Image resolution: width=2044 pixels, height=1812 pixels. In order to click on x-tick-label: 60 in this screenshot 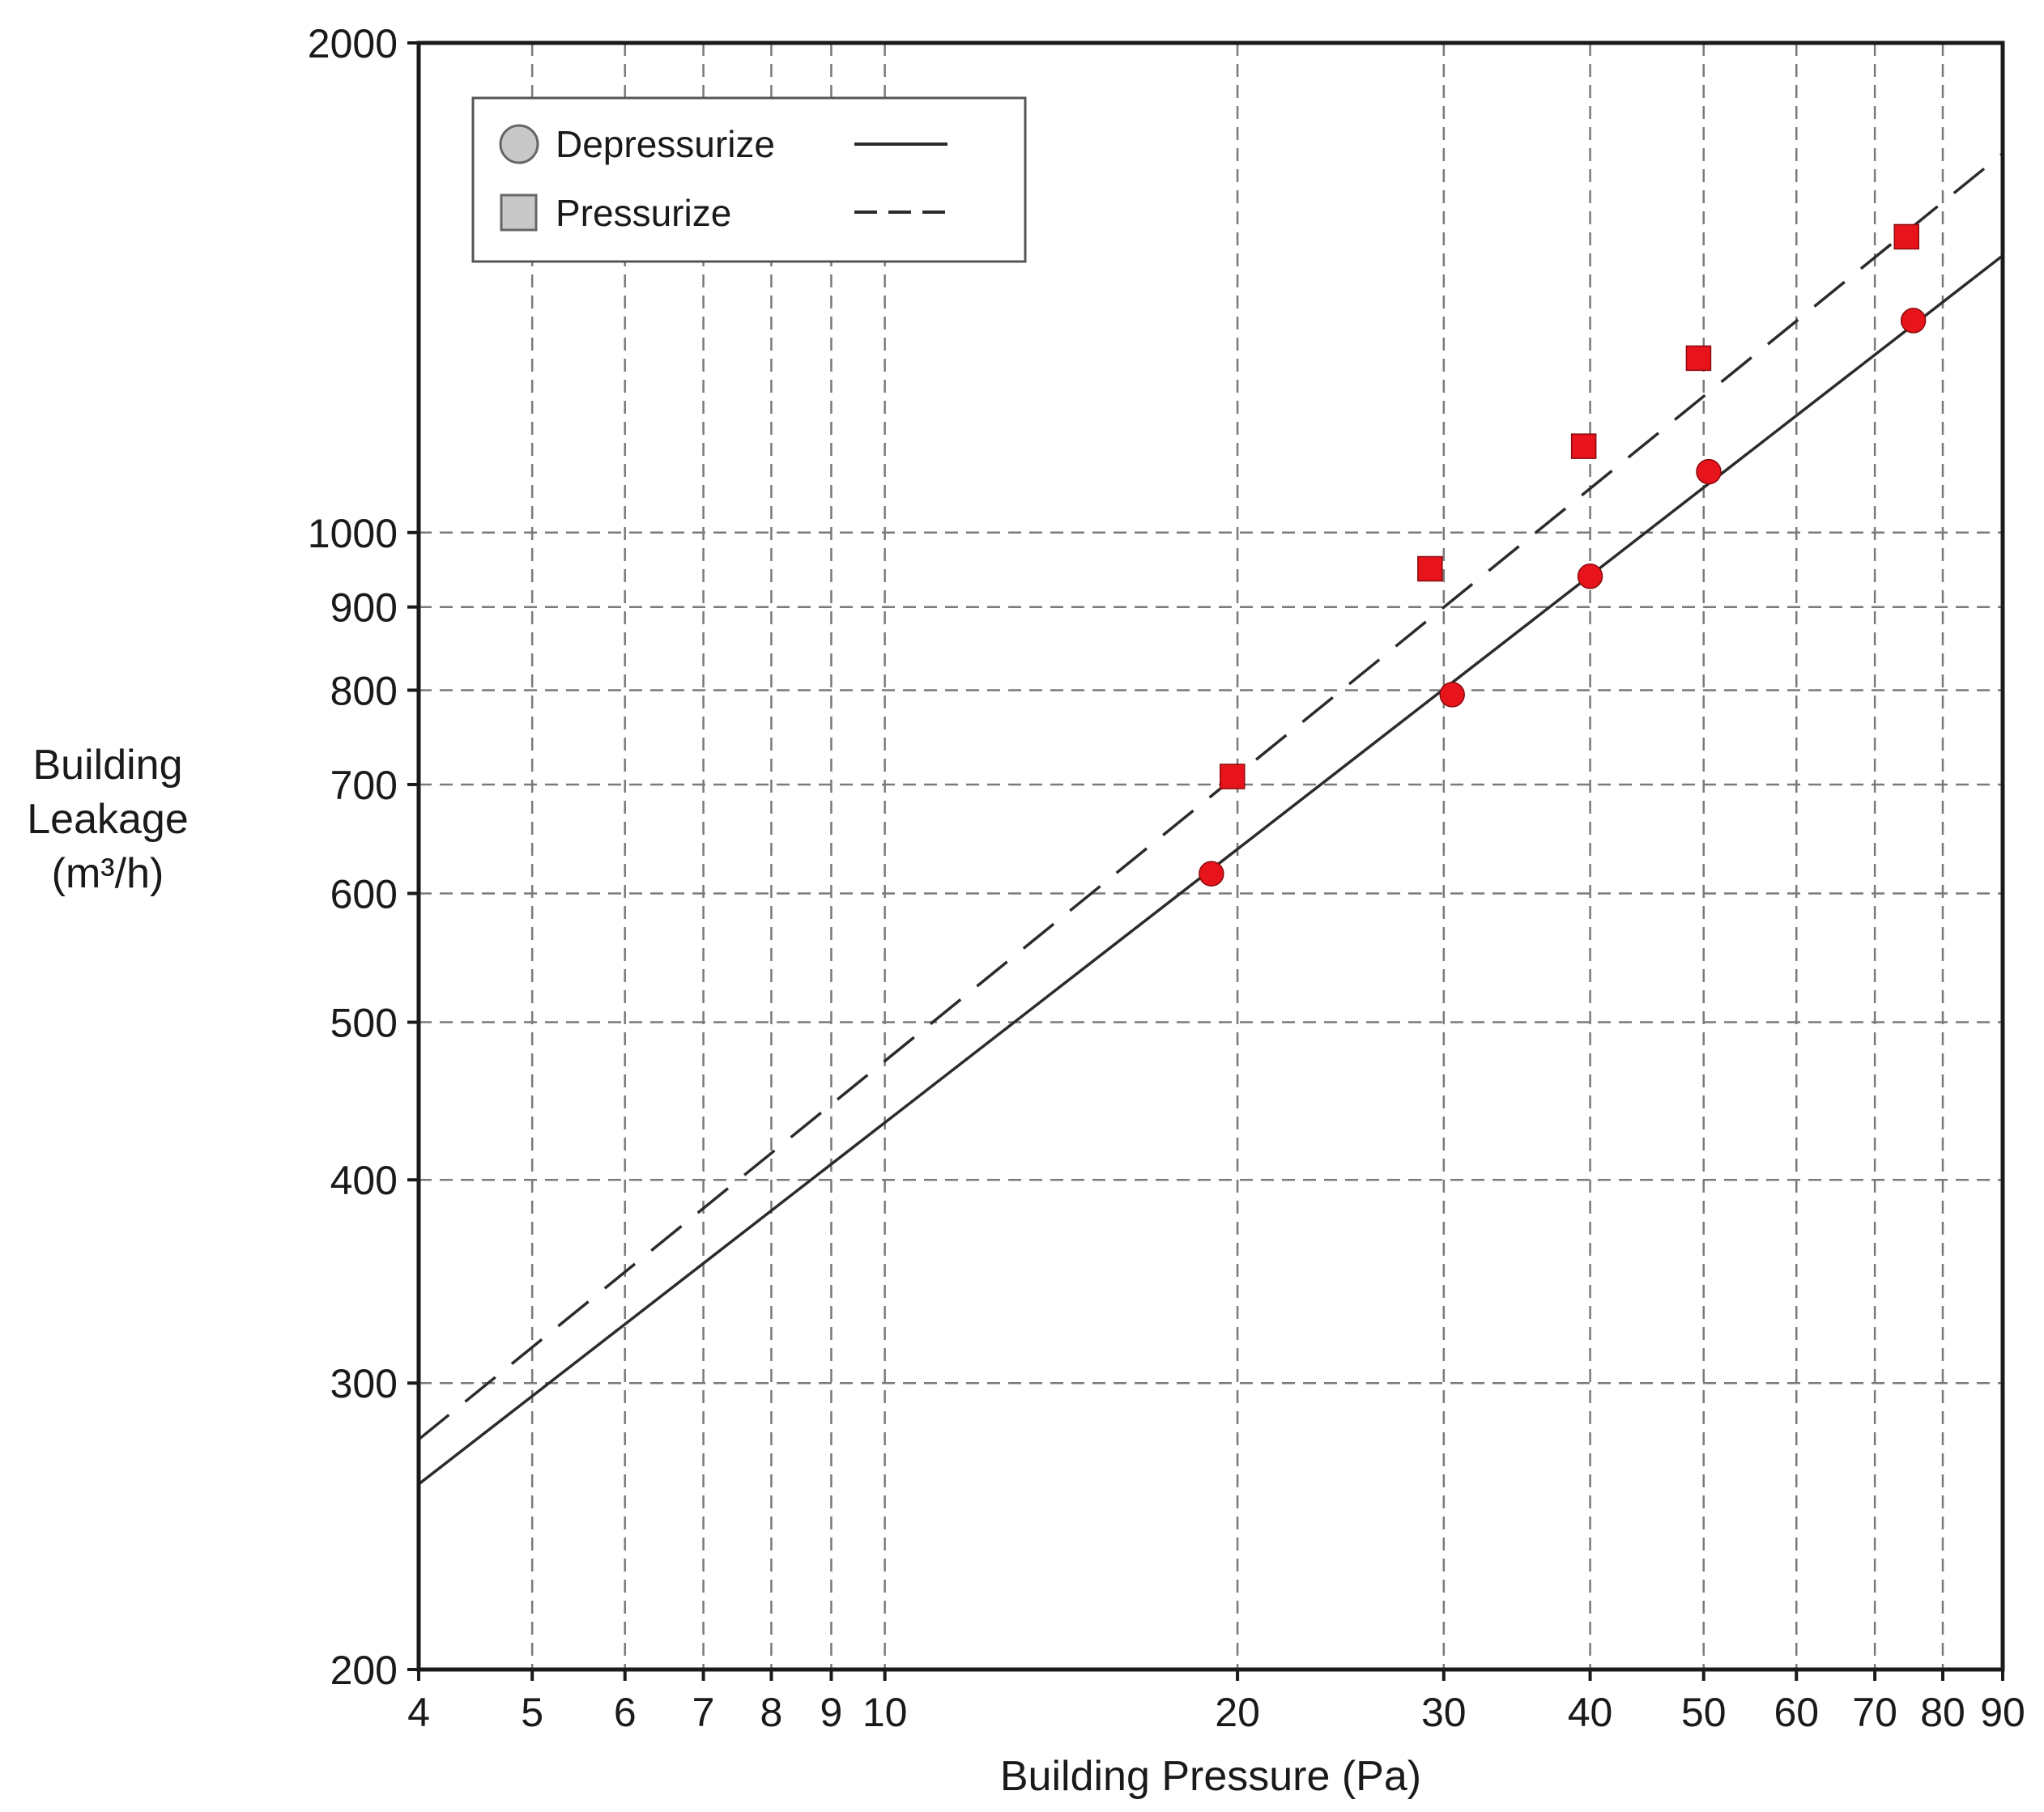, I will do `click(1796, 1712)`.